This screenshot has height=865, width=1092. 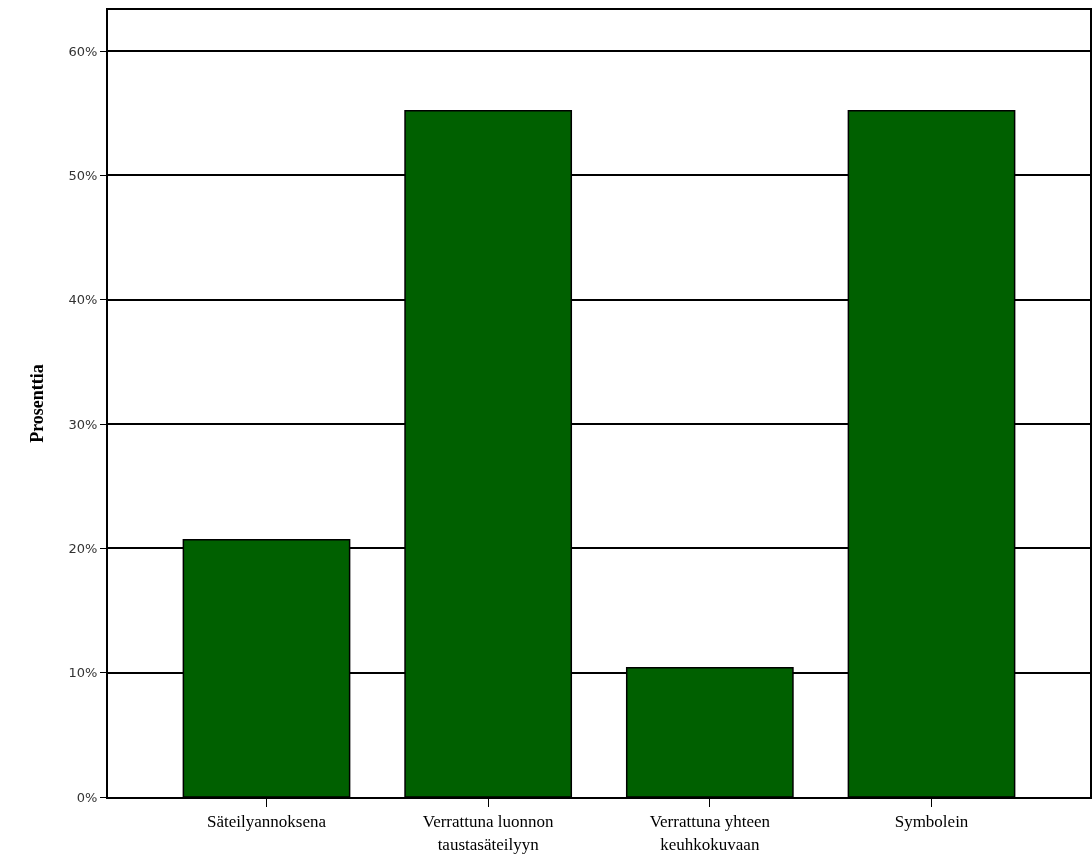 I want to click on x-tick-label: Verrattuna yhteen keuhkokuvaan, so click(x=710, y=833).